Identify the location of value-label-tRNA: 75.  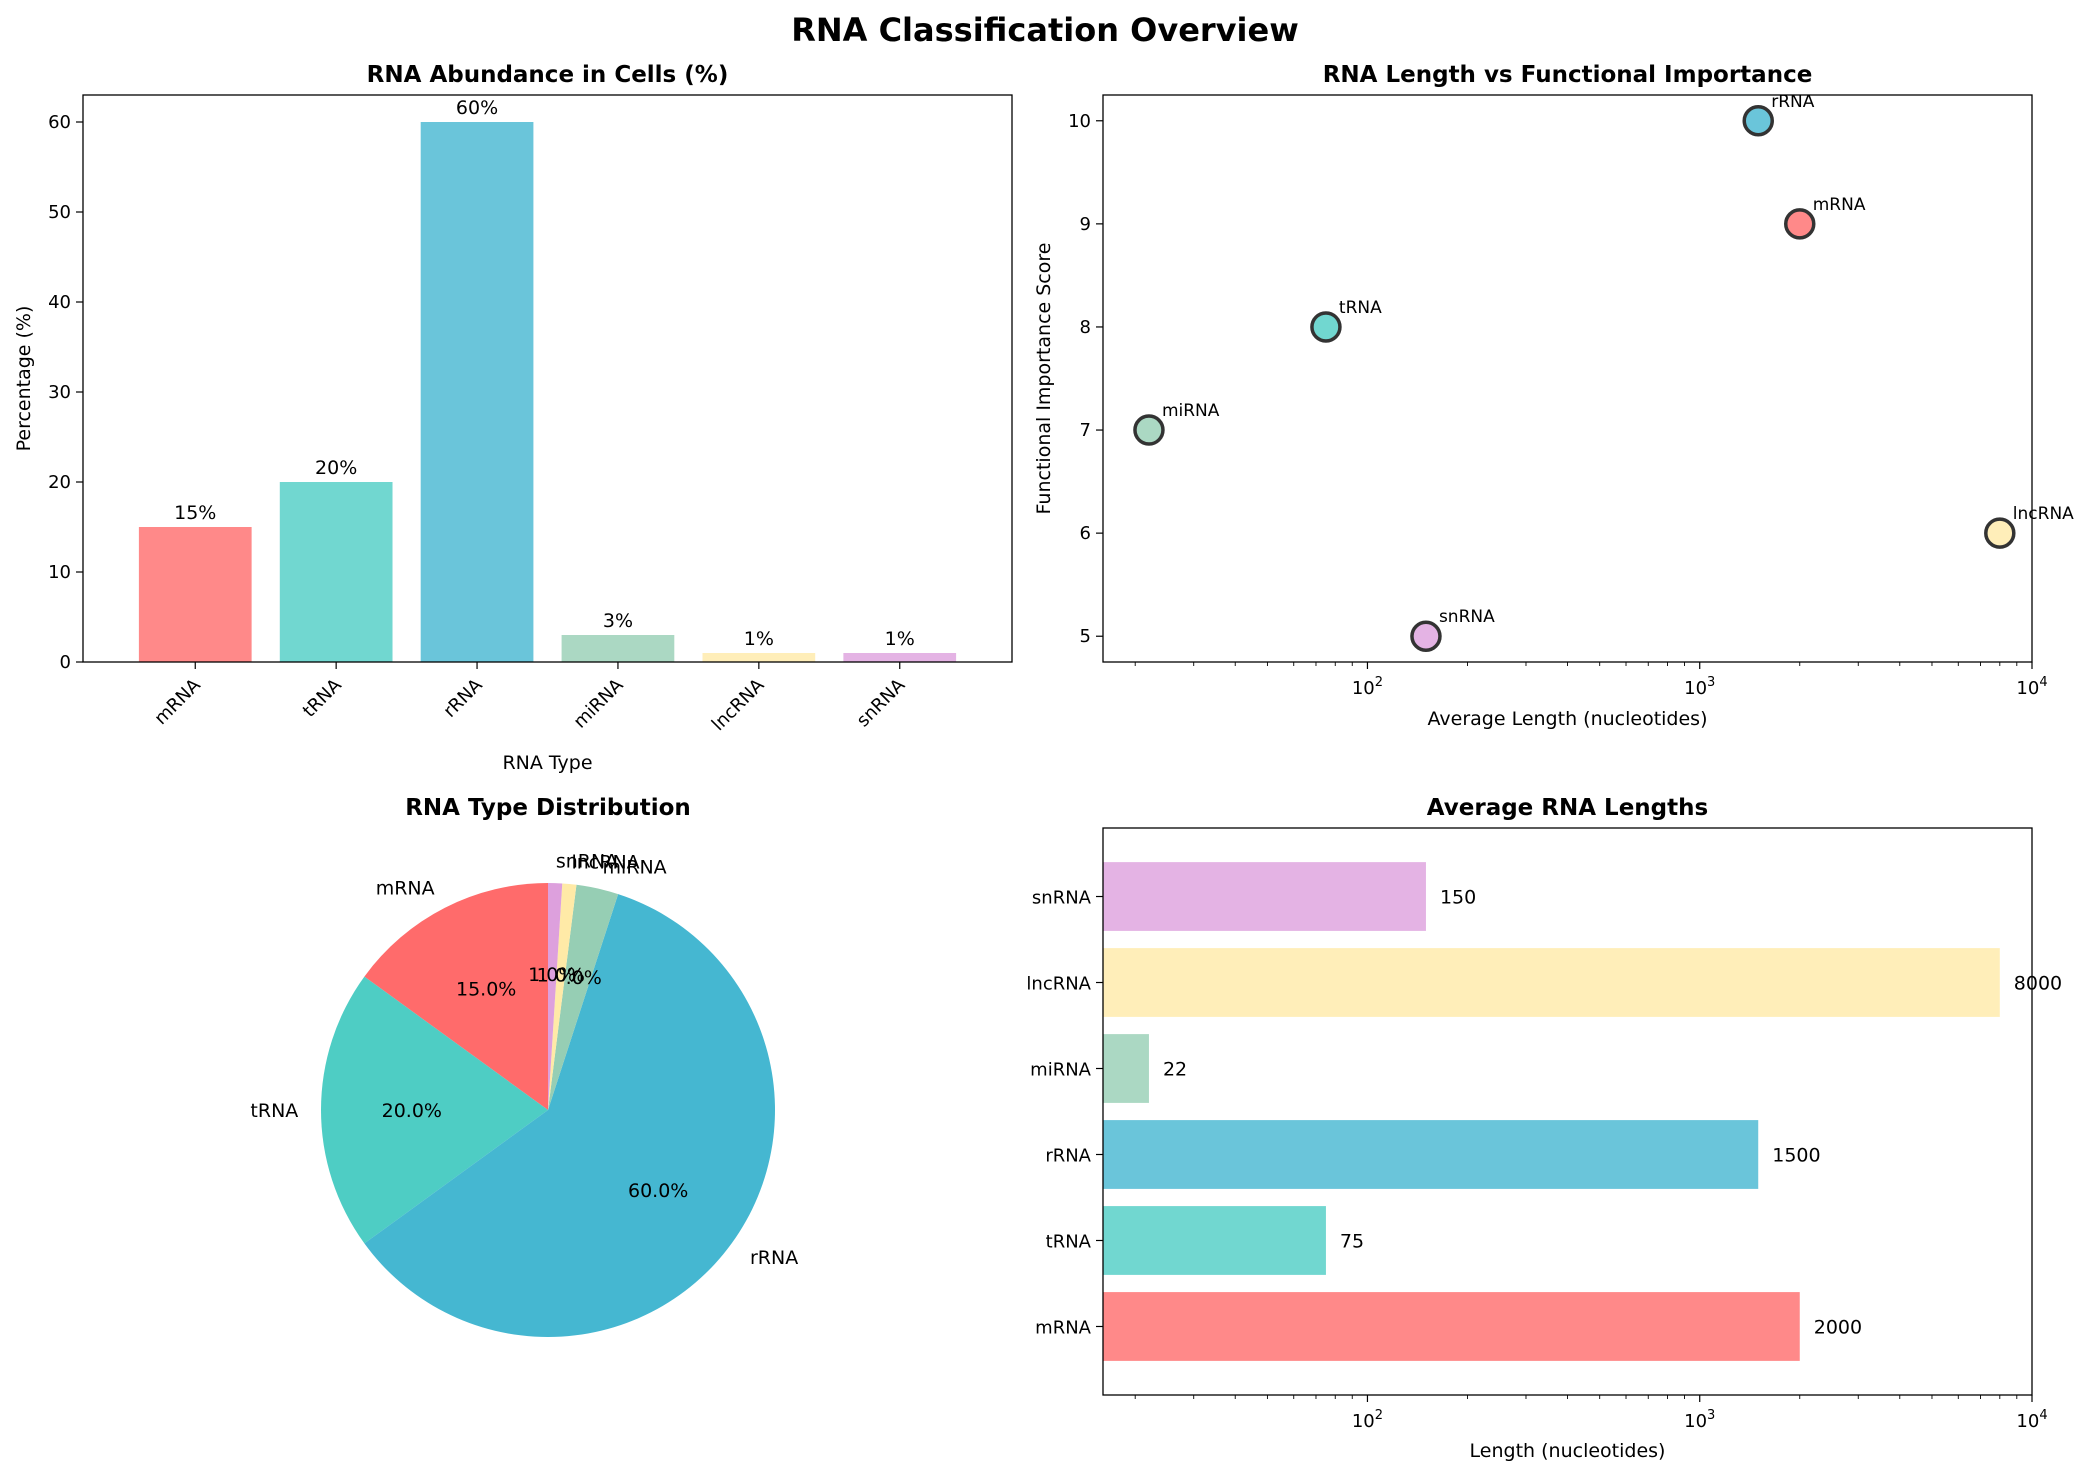
(1352, 1241).